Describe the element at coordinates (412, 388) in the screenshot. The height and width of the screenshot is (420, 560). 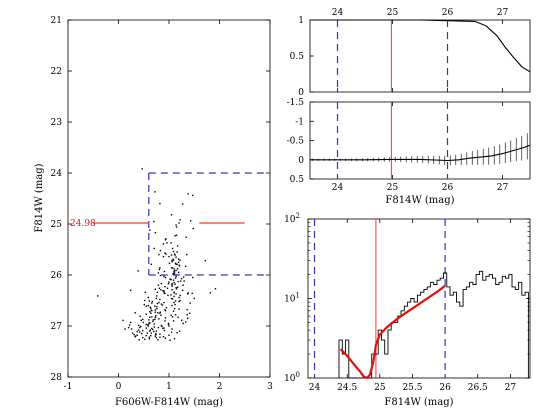
I see `lf-xtick-label: 25.5` at that location.